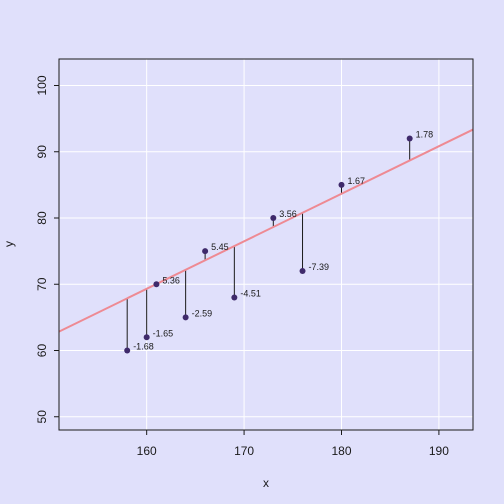 The width and height of the screenshot is (504, 504). What do you see at coordinates (42, 152) in the screenshot?
I see `y-tick-label: 90` at bounding box center [42, 152].